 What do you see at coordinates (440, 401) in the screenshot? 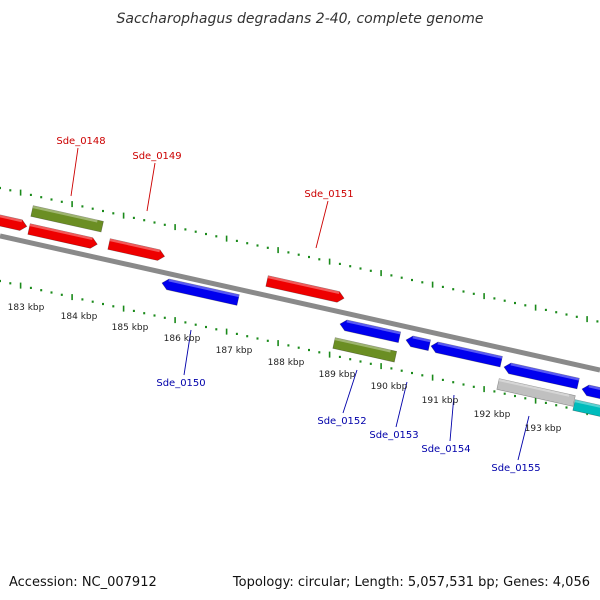
I see `scale-label-191: 191 kbp` at bounding box center [440, 401].